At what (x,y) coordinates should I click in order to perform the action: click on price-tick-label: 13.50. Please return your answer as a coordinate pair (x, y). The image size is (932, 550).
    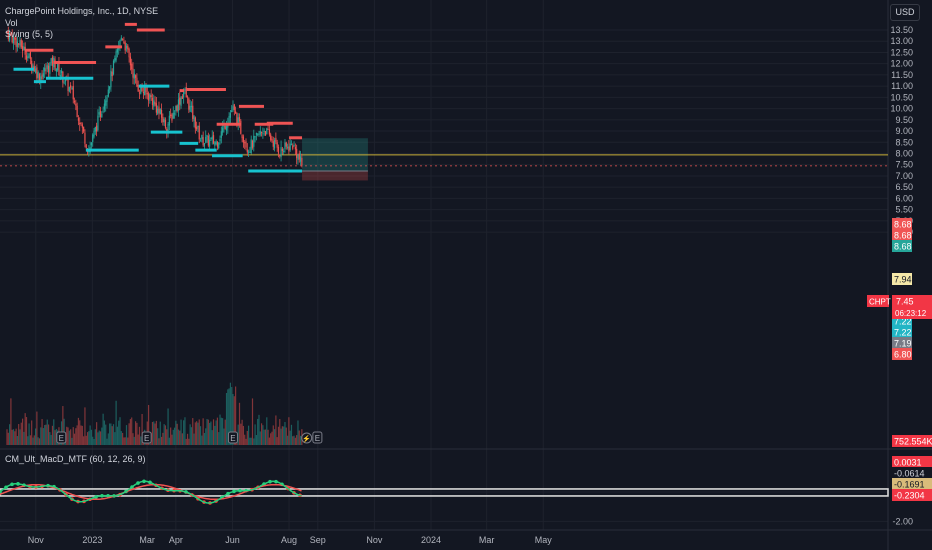
    Looking at the image, I should click on (901, 30).